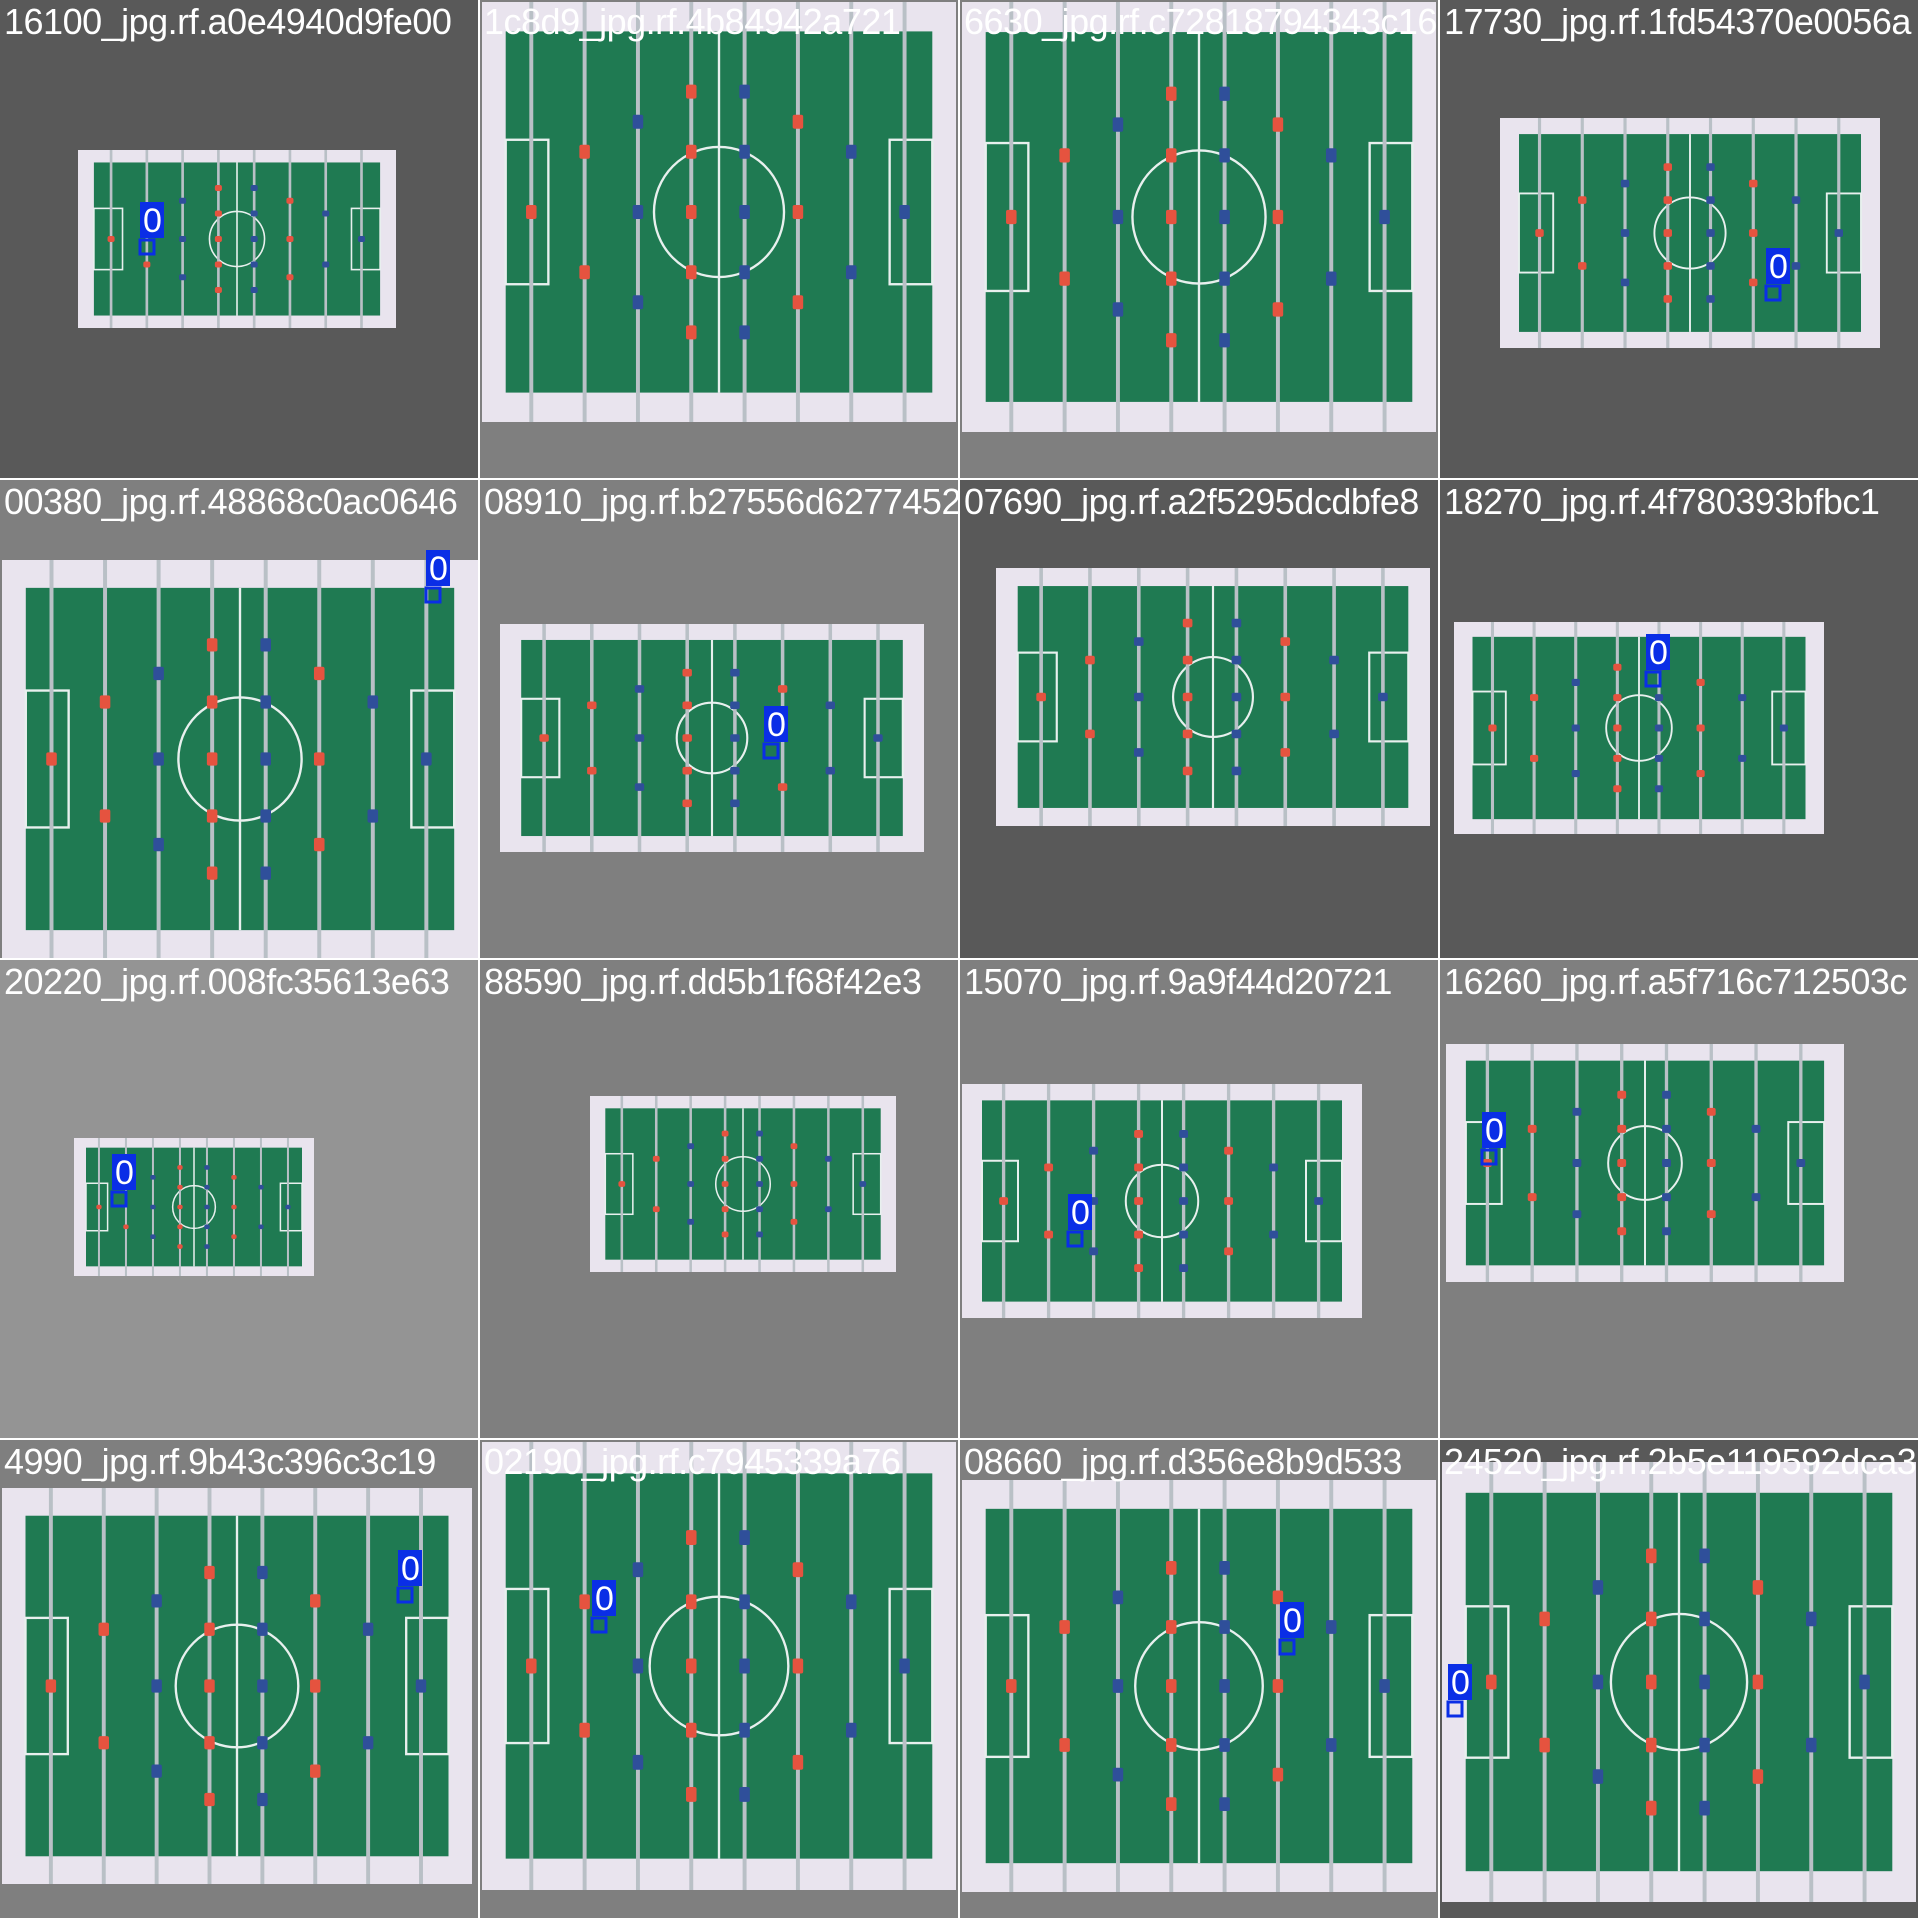  I want to click on image-tile-14: 0 02190_jpg.rf.c7945339a76, so click(719, 1679).